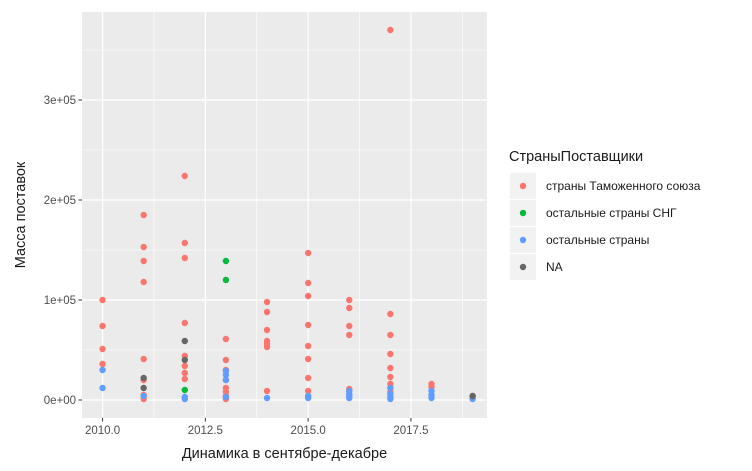 Image resolution: width=752 pixels, height=471 pixels. I want to click on x-tick-label: 2012.5, so click(205, 431).